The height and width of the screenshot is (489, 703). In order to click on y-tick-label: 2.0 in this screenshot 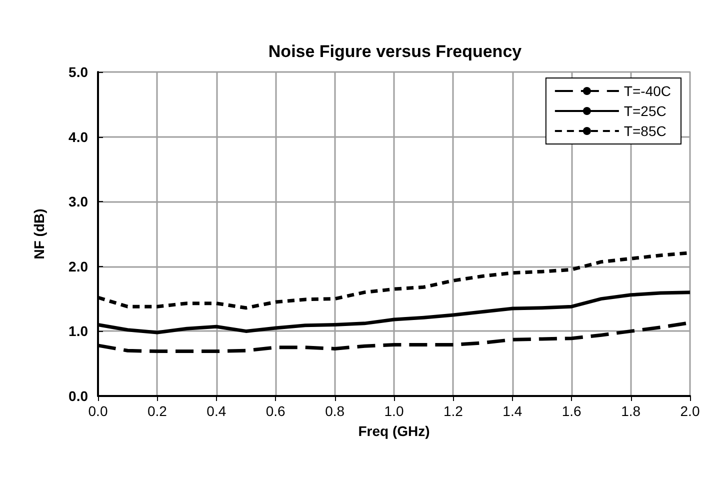, I will do `click(78, 266)`.